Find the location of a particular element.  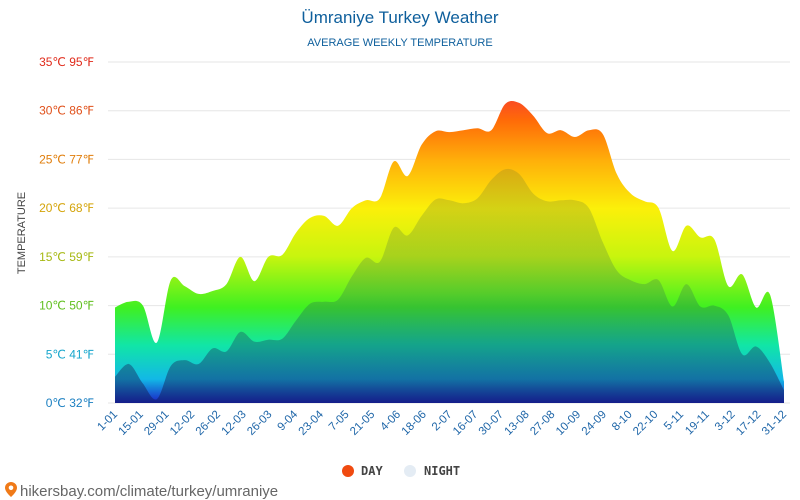

x-tick-label: 18-06 is located at coordinates (414, 423).